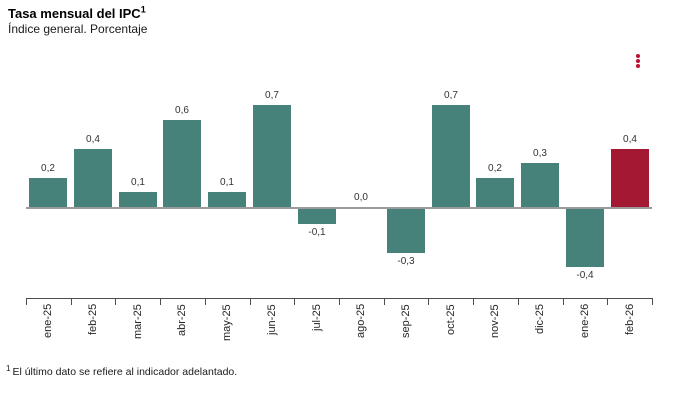 Image resolution: width=682 pixels, height=400 pixels. Describe the element at coordinates (272, 319) in the screenshot. I see `x-axis-label-jun-25: jun-25` at that location.